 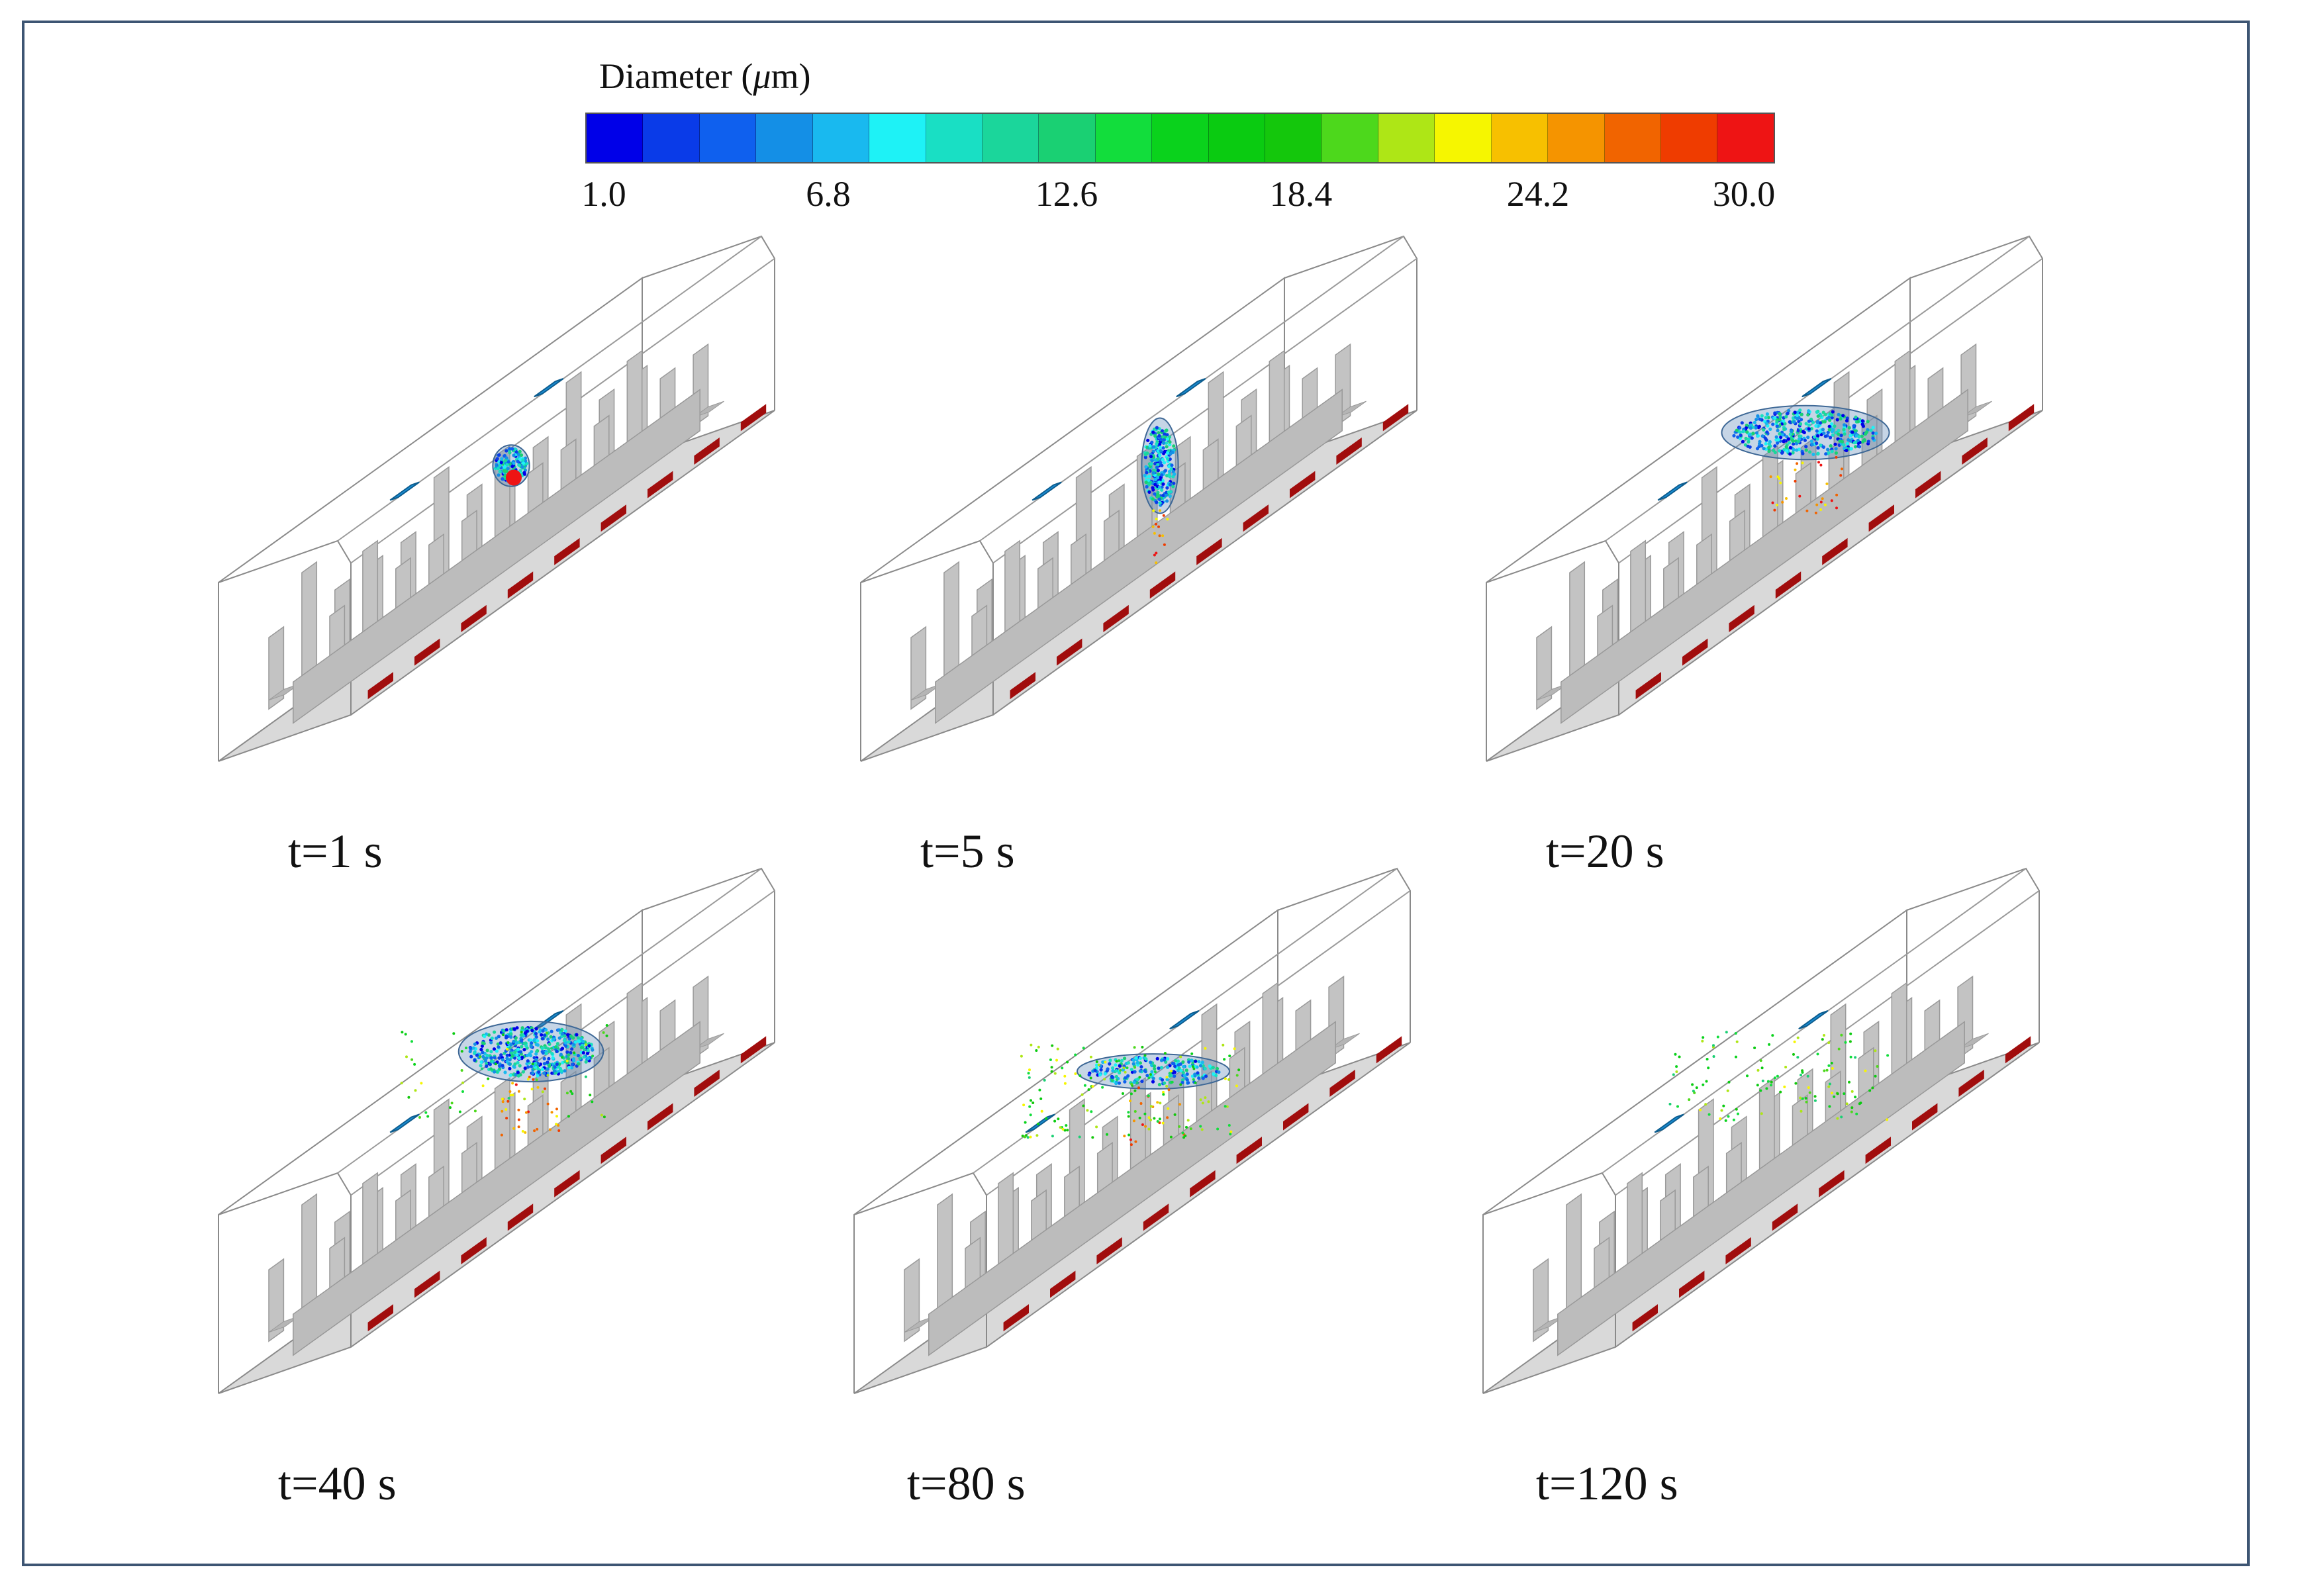 What do you see at coordinates (1605, 851) in the screenshot?
I see `time-label: t=20 s` at bounding box center [1605, 851].